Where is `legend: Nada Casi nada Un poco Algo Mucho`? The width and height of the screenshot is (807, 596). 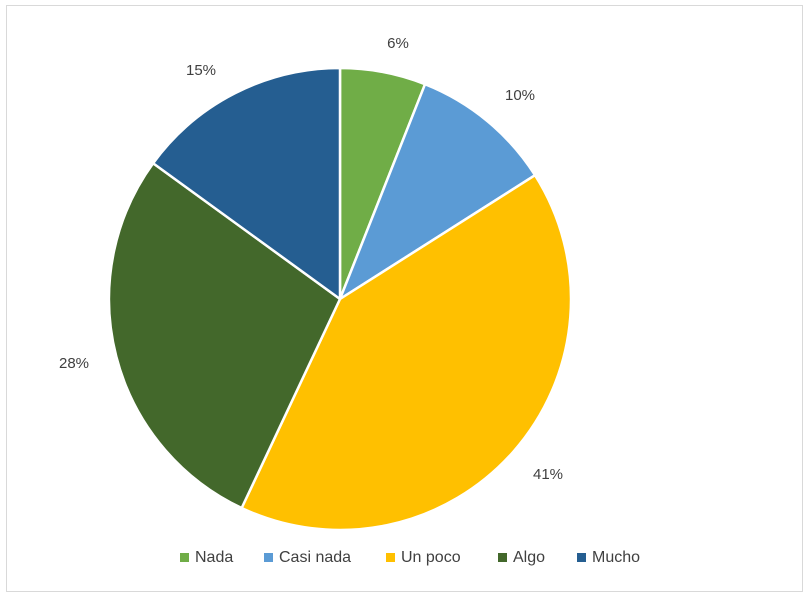 legend: Nada Casi nada Un poco Algo Mucho is located at coordinates (410, 557).